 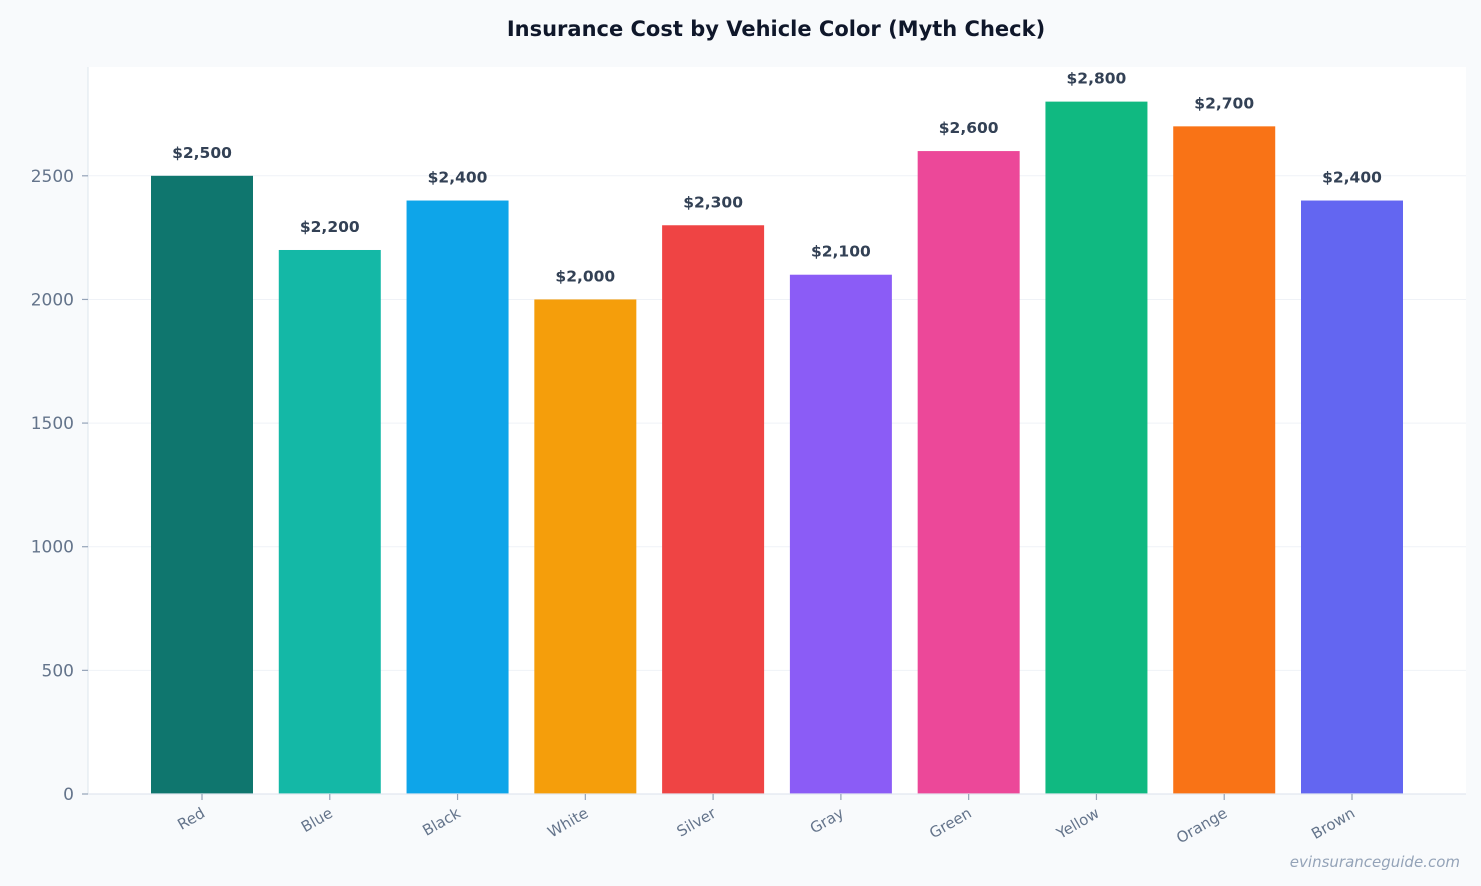 I want to click on bar-value-label: $2,300, so click(x=713, y=202).